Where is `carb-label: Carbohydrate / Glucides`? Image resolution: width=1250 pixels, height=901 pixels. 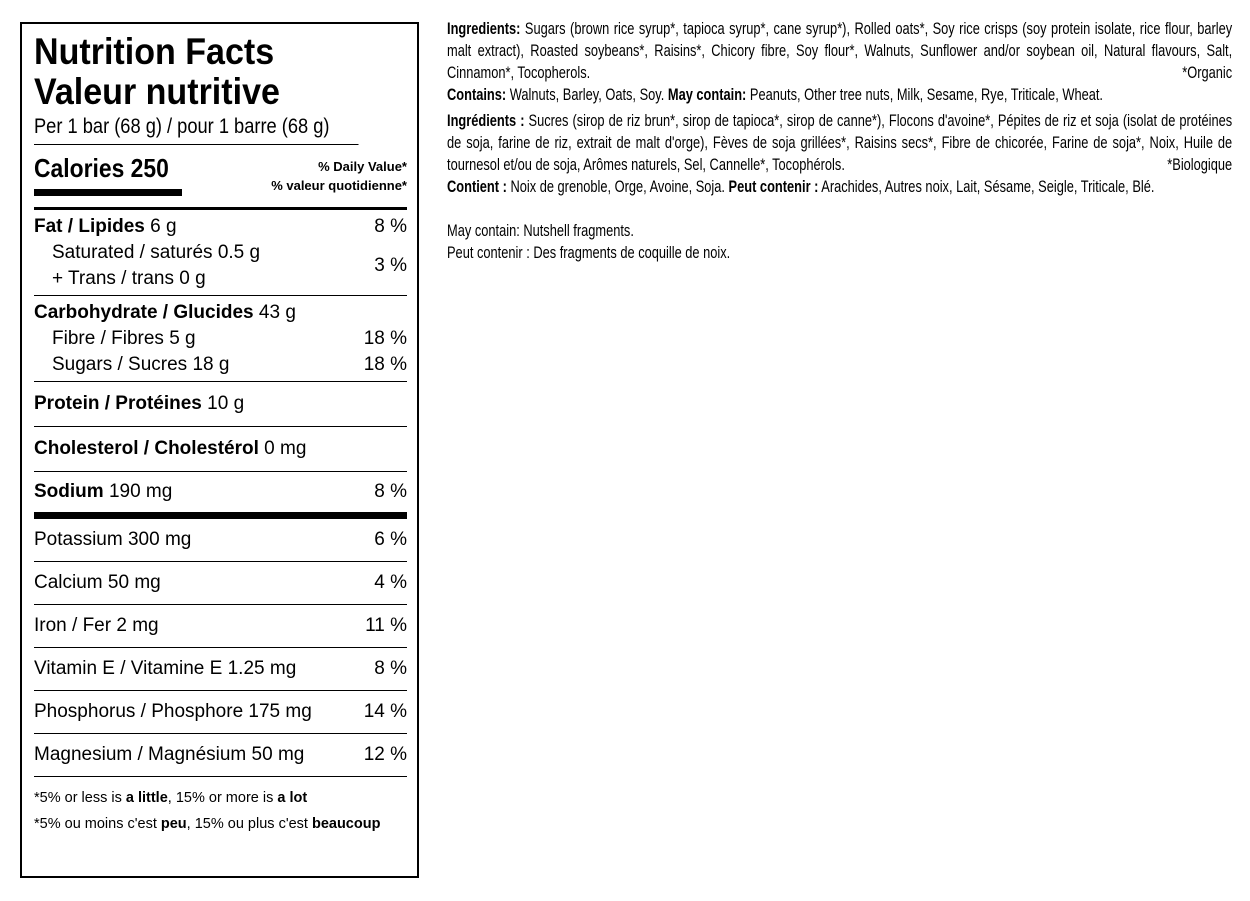
carb-label: Carbohydrate / Glucides is located at coordinates (144, 312).